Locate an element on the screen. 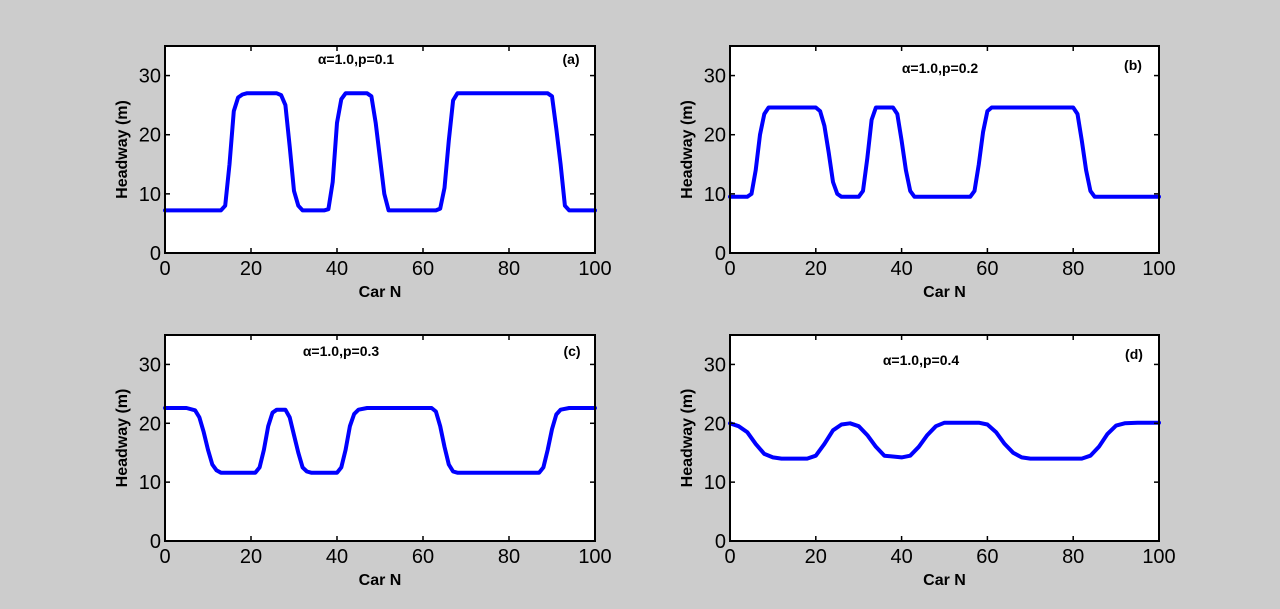  parameter-annotation: α=1.0,p=0.4 is located at coordinates (921, 360).